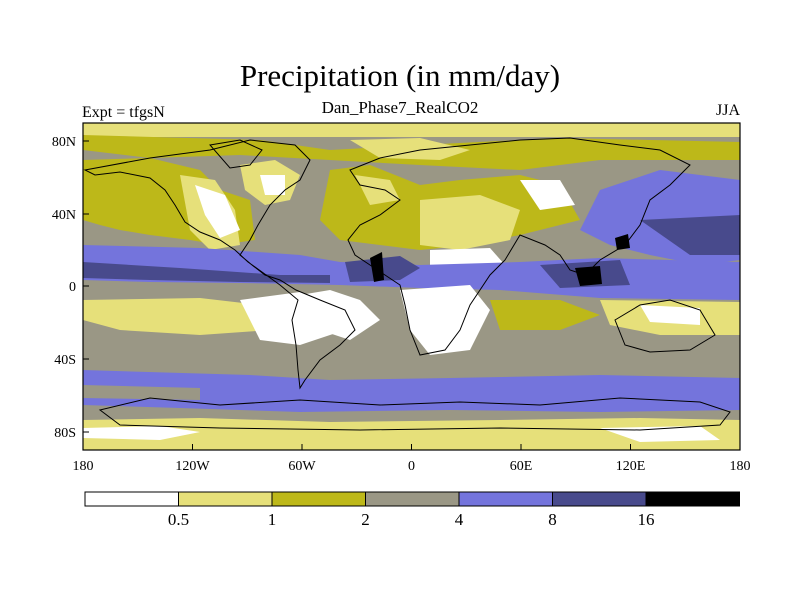 The width and height of the screenshot is (800, 600). Describe the element at coordinates (377, 190) in the screenshot. I see `field-europe-dry` at that location.